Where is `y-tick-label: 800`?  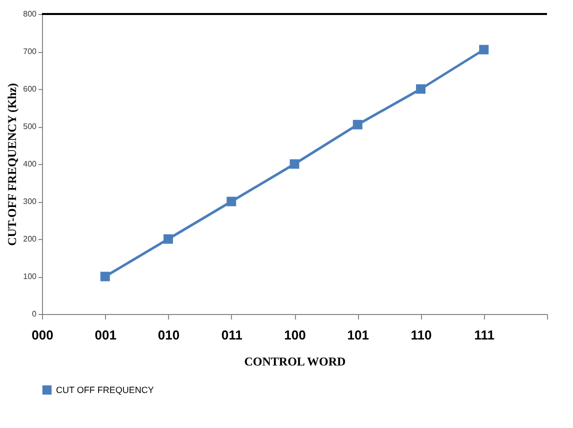
y-tick-label: 800 is located at coordinates (30, 14).